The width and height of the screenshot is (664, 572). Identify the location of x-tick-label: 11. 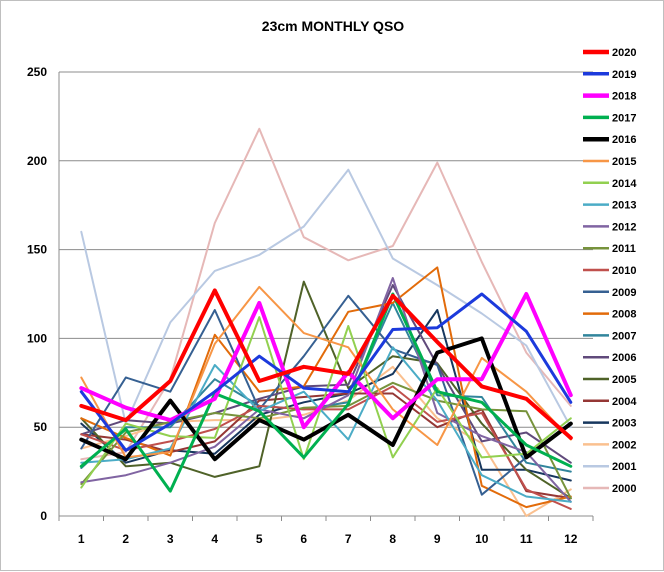
(526, 539).